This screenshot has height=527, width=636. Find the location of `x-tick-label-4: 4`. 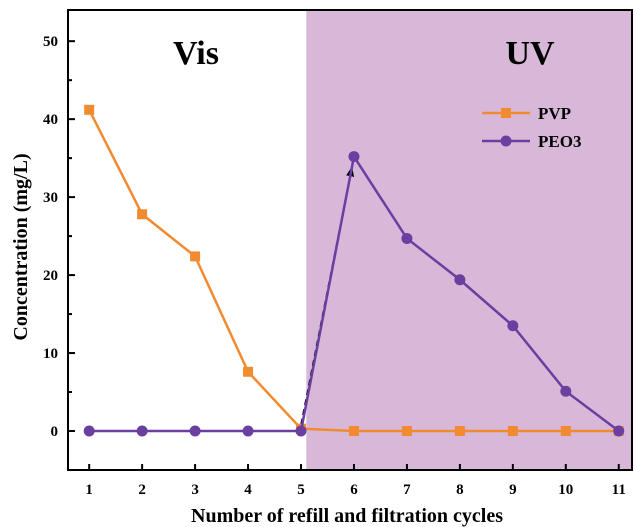

x-tick-label-4: 4 is located at coordinates (248, 490).